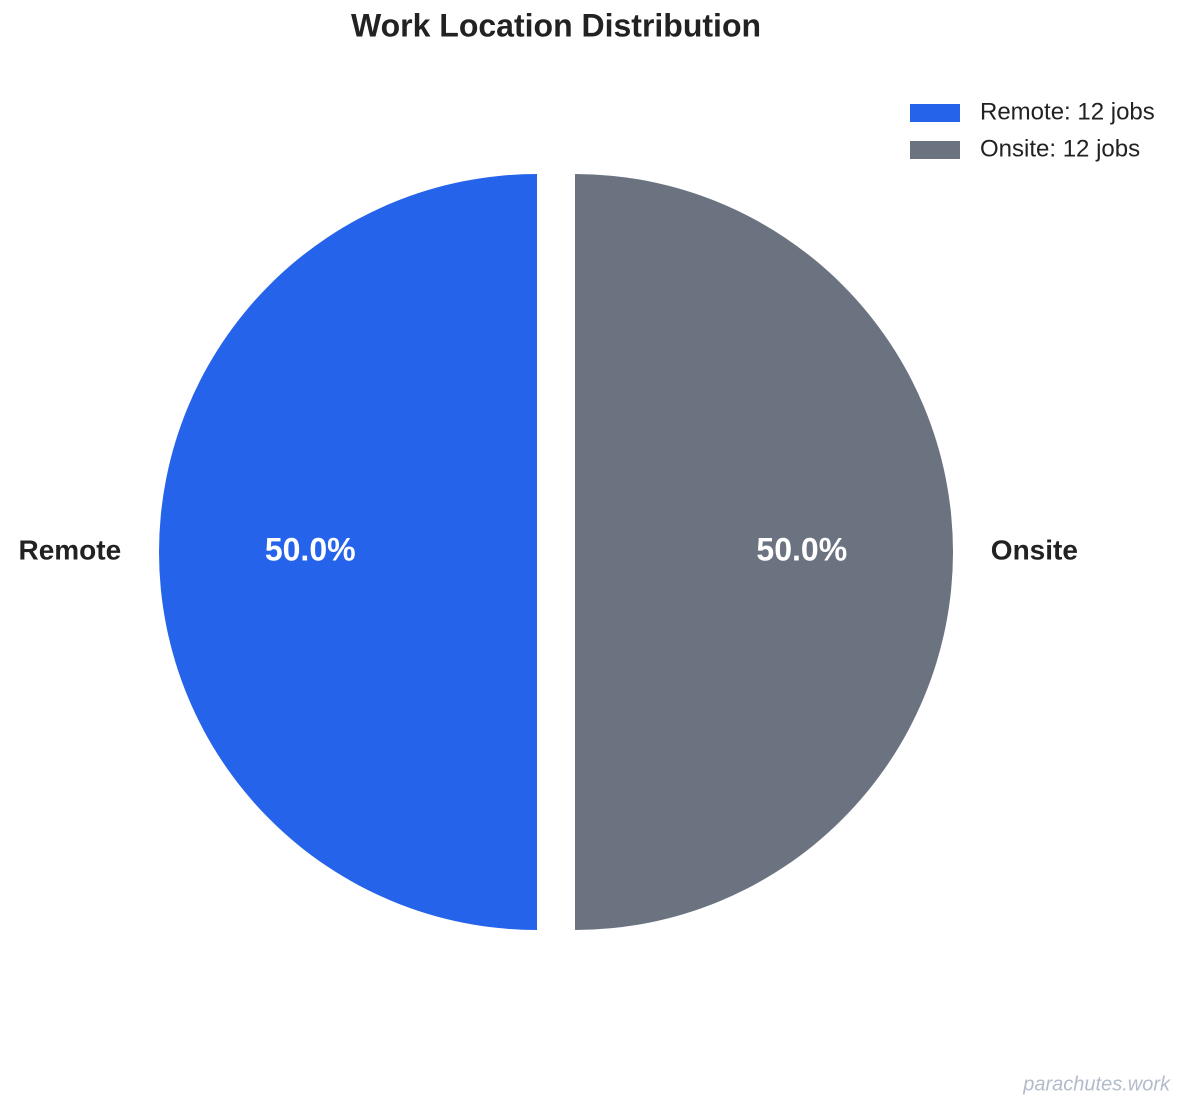 The image size is (1186, 1116). Describe the element at coordinates (69, 549) in the screenshot. I see `slice-label: Remote` at that location.